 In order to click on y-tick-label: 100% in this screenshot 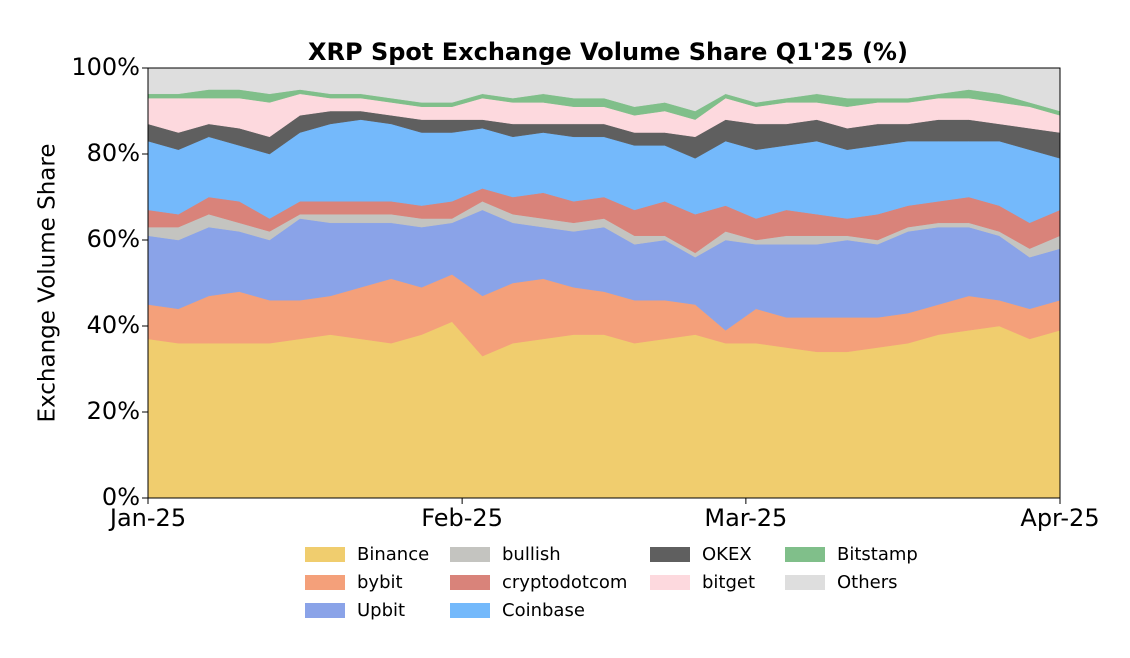, I will do `click(105, 67)`.